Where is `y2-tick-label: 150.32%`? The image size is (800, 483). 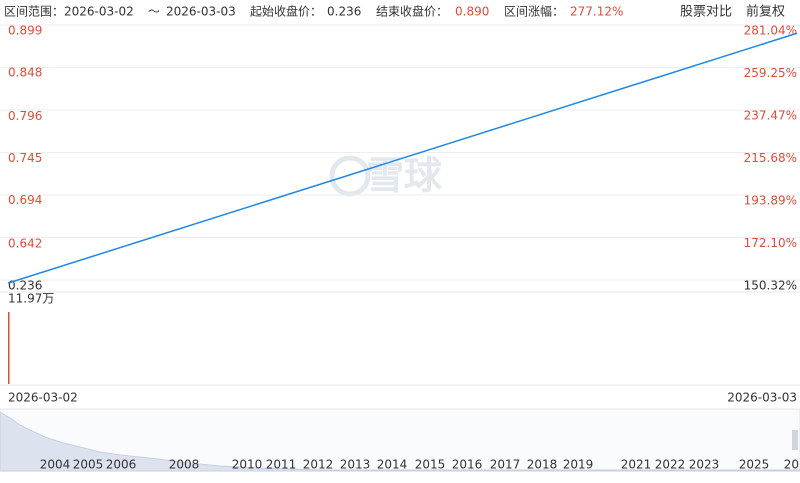 y2-tick-label: 150.32% is located at coordinates (770, 286).